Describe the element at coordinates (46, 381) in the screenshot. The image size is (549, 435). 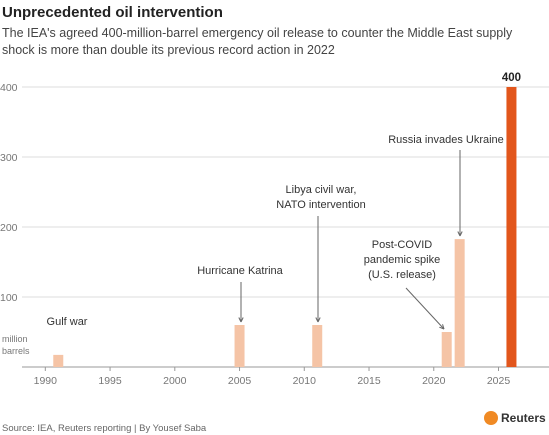
I see `x-tick-label: 1990` at that location.